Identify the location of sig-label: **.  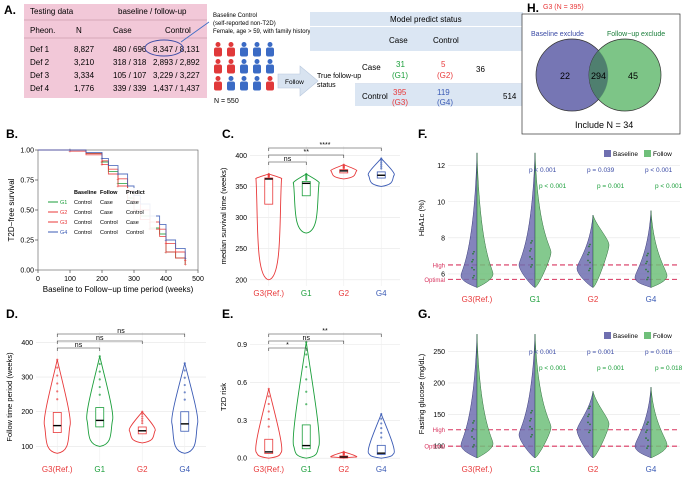
(325, 331).